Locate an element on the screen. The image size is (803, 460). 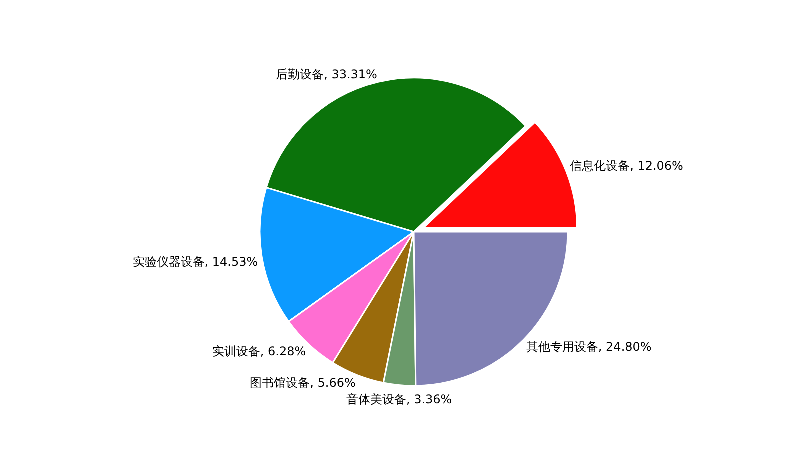
slice-label: 实验仪器设备, 14.53% is located at coordinates (195, 262).